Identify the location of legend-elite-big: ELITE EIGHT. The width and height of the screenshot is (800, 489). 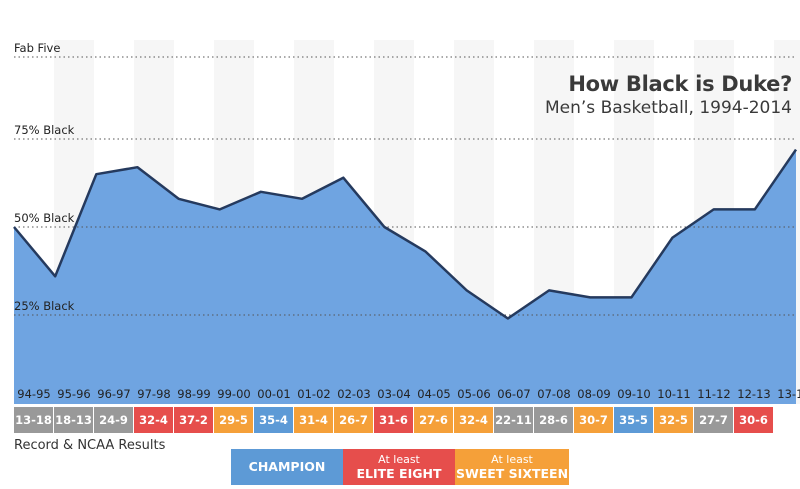
(399, 473).